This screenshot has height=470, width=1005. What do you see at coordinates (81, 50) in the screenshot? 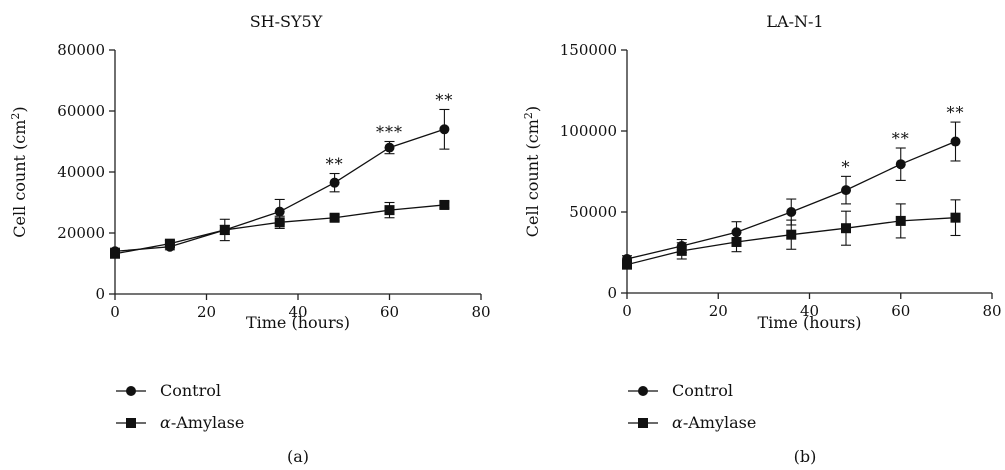
I see `y-tick-label: 80000` at bounding box center [81, 50].